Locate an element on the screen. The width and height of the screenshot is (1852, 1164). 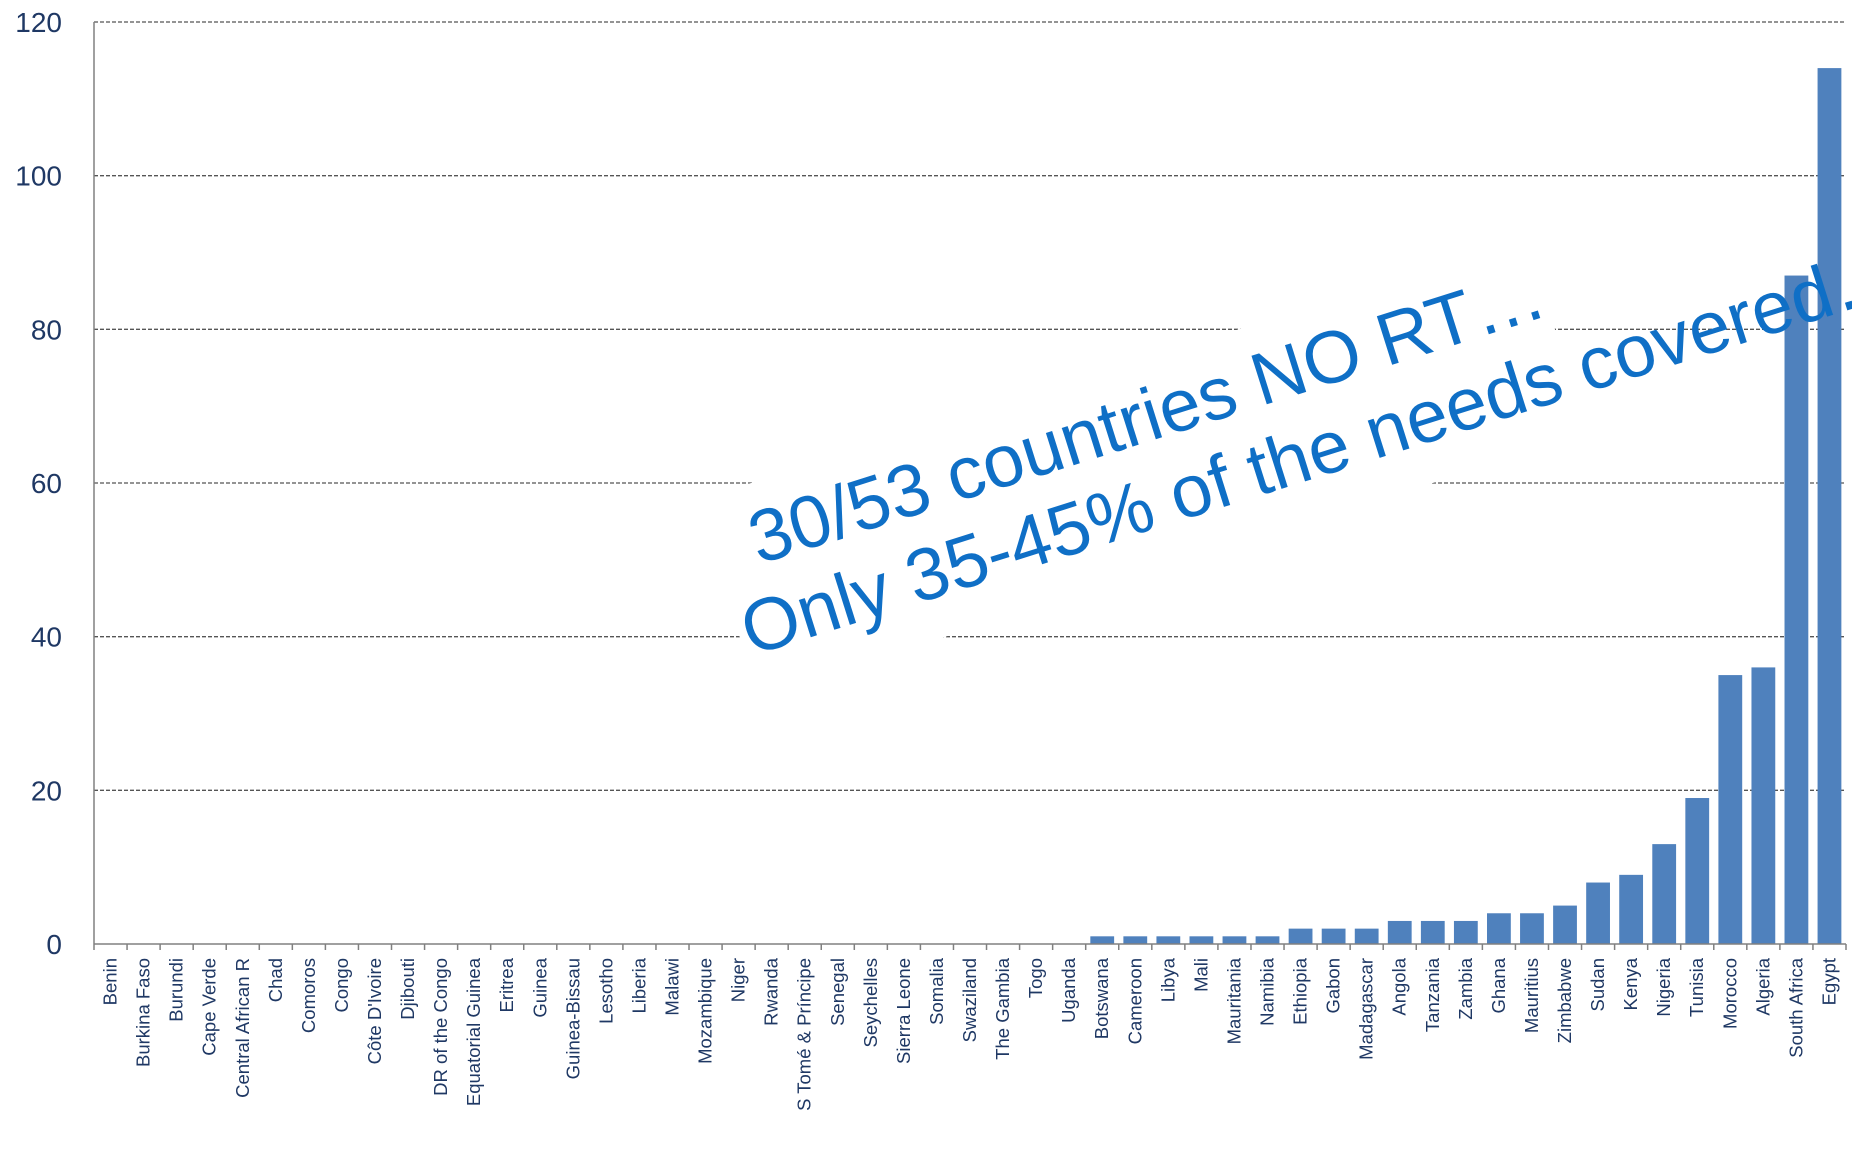
y-tick-label: 0 is located at coordinates (54, 944).